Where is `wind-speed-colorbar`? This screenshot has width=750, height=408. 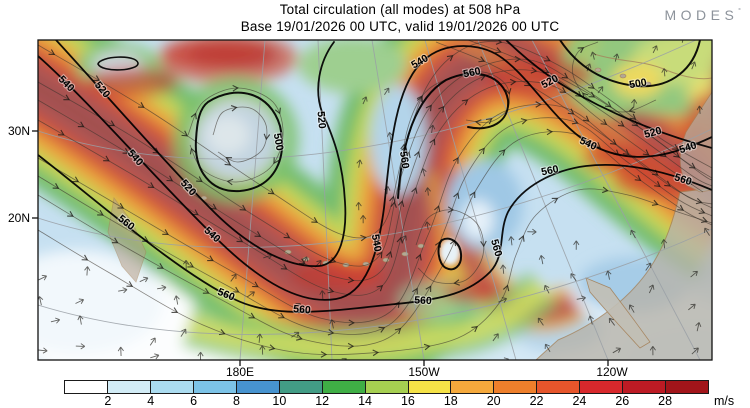 wind-speed-colorbar is located at coordinates (386, 387).